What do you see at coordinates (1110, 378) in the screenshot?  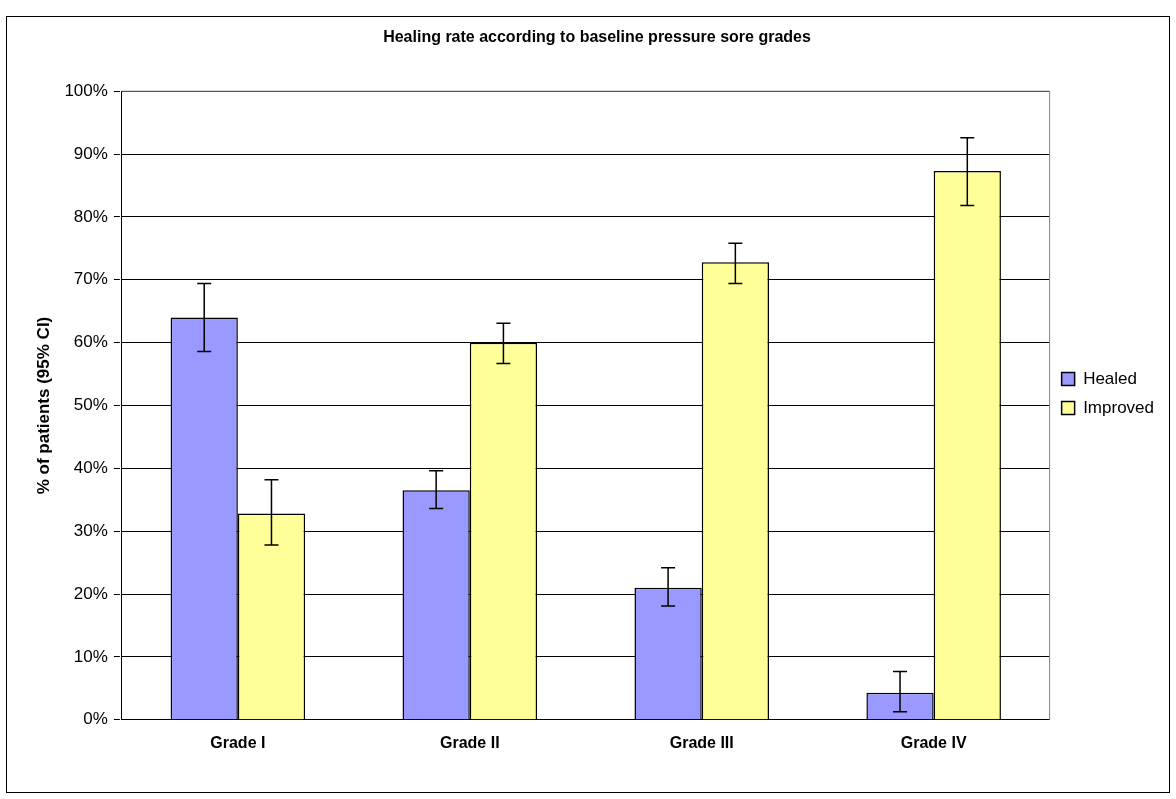 I see `legend-label: Healed` at bounding box center [1110, 378].